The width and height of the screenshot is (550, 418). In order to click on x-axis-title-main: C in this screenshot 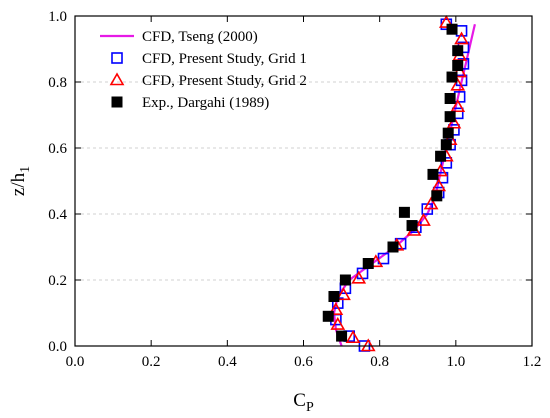, I will do `click(299, 400)`.